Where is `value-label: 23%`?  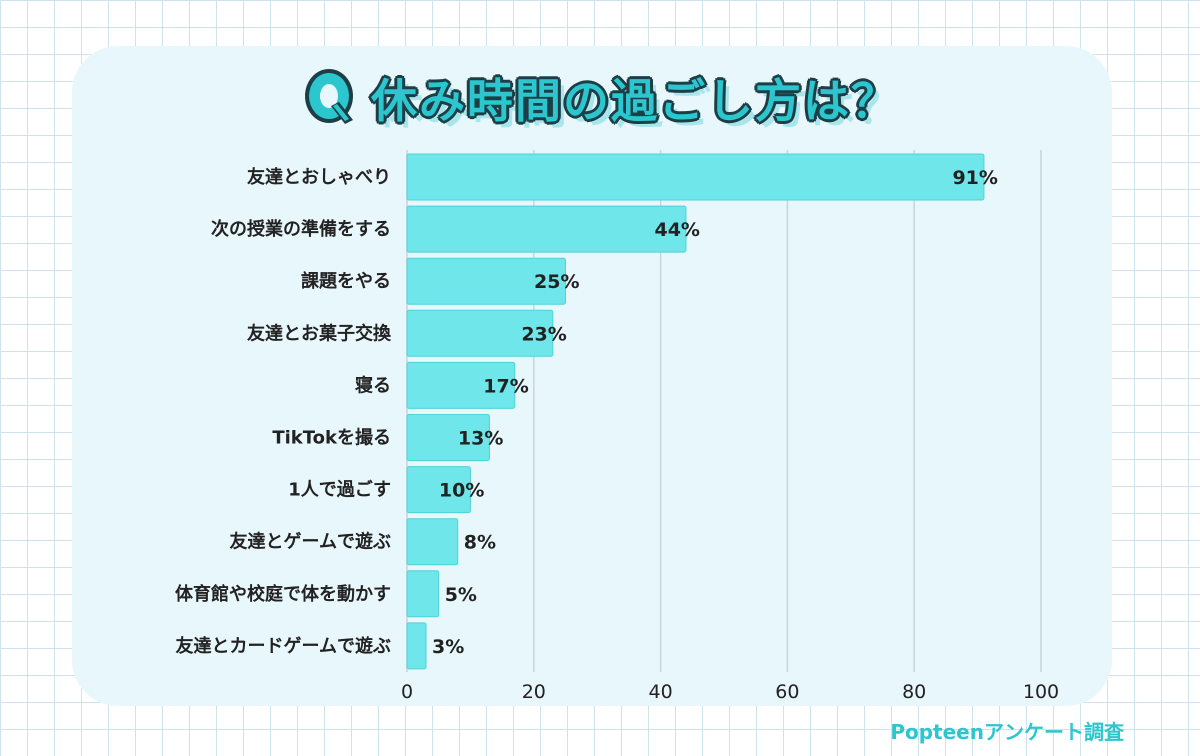
value-label: 23% is located at coordinates (543, 334).